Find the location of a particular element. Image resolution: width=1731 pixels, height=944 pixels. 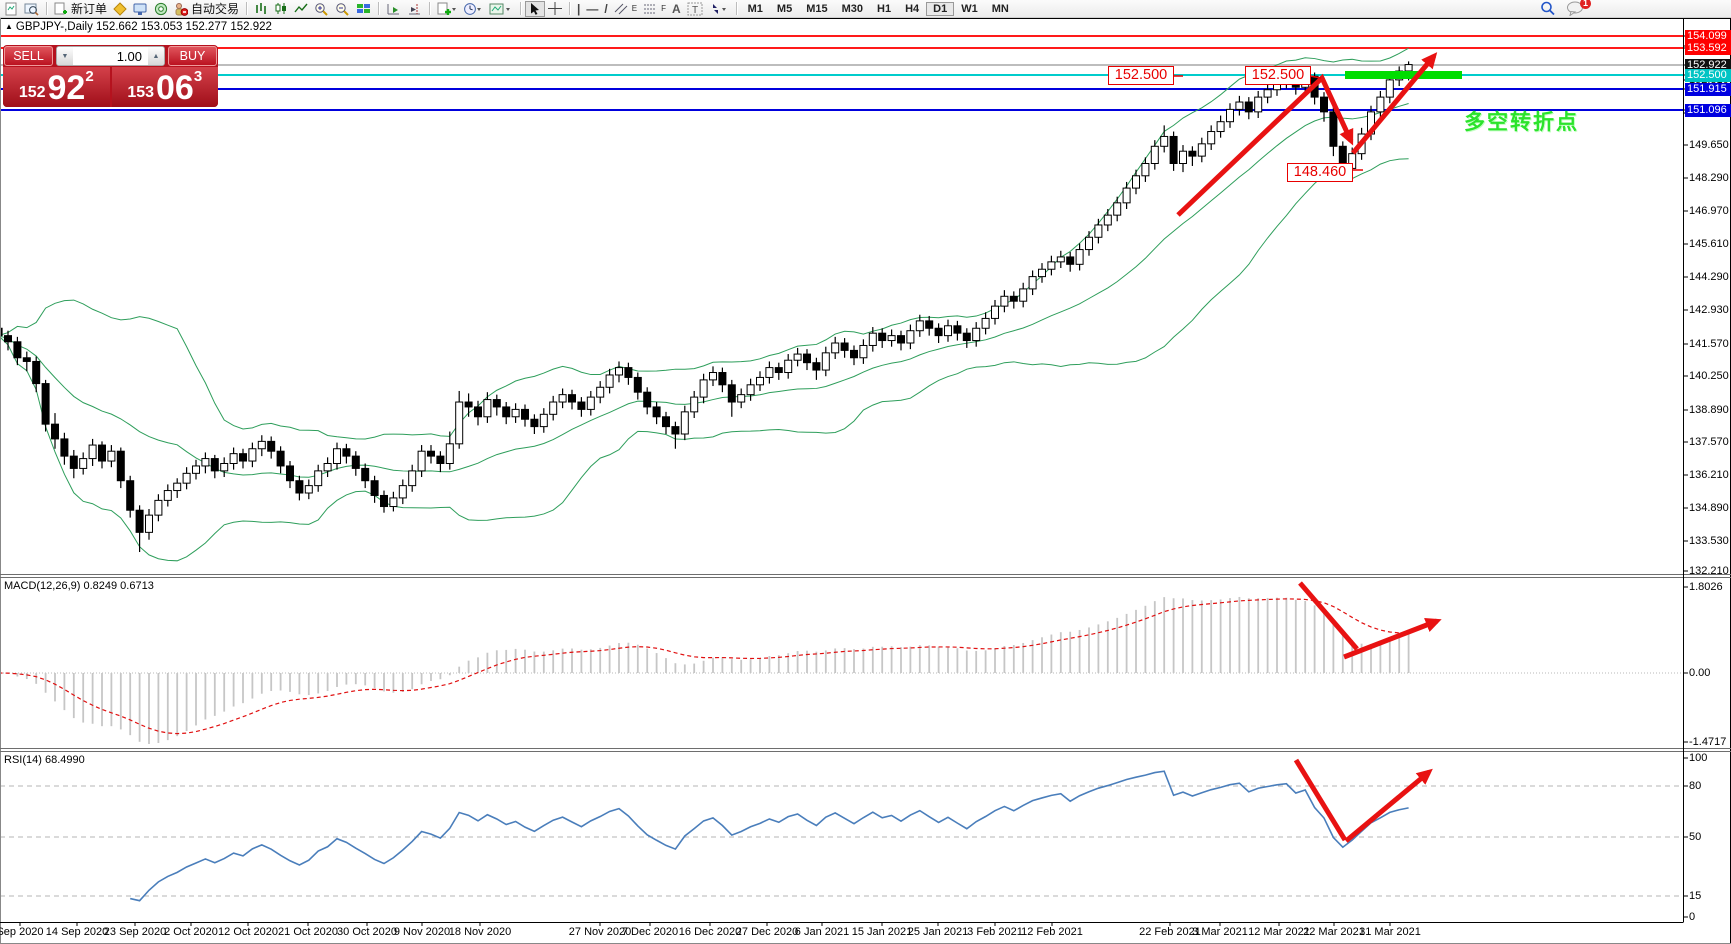

sell-price-sup: 2 is located at coordinates (89, 76).